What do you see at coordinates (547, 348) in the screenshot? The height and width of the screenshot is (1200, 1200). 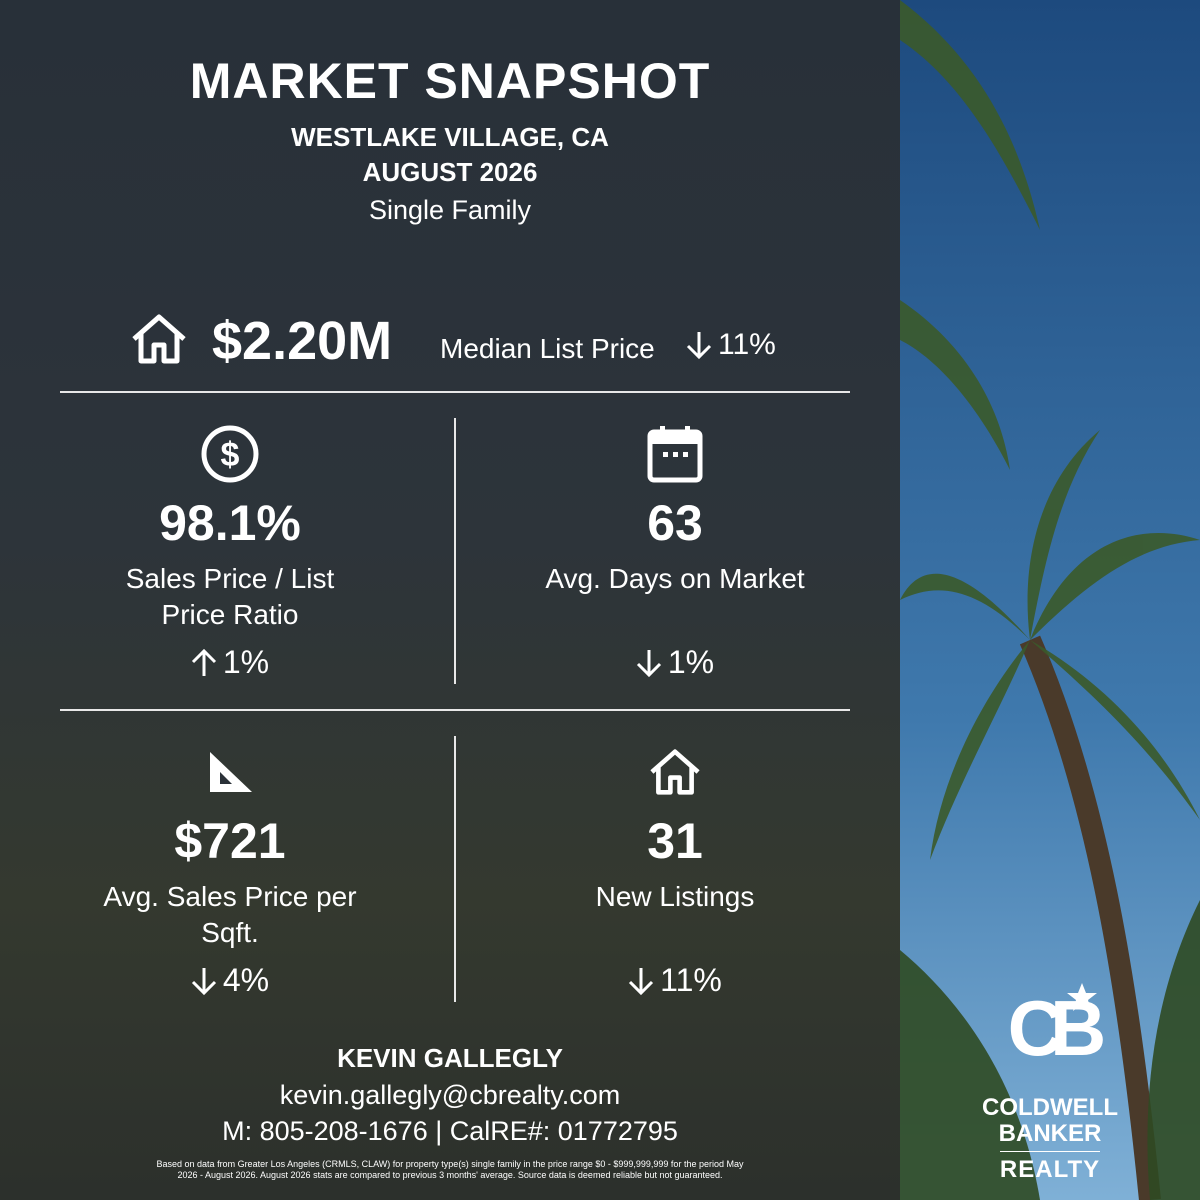 I see `headline-label: Median List Price` at bounding box center [547, 348].